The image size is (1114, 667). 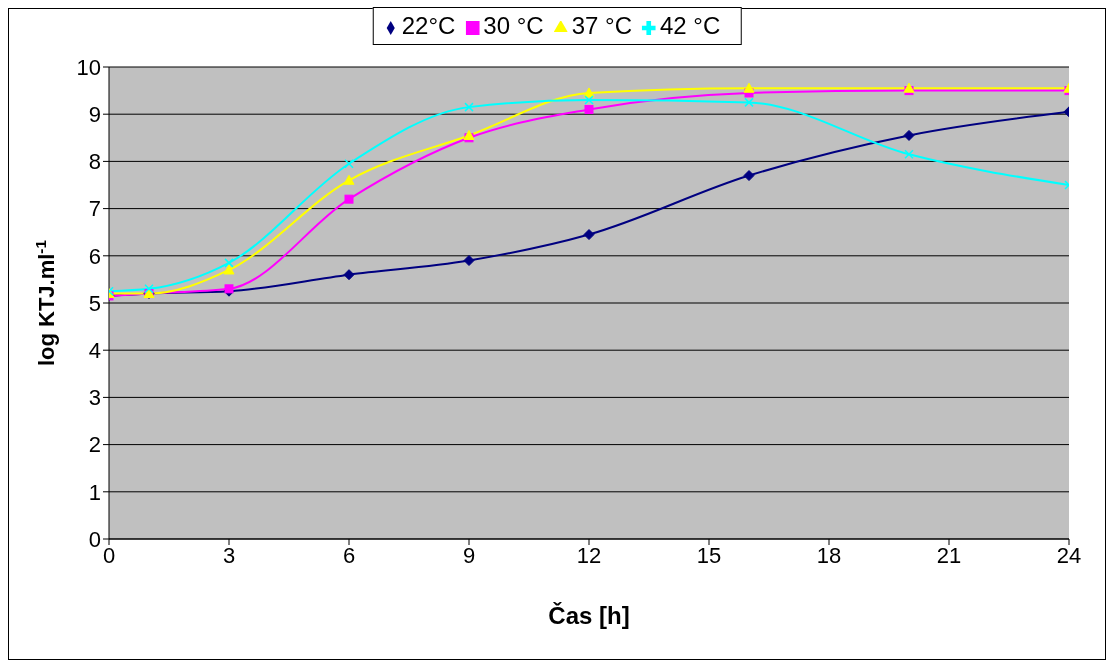 What do you see at coordinates (428, 25) in the screenshot?
I see `legend-label: 22°C` at bounding box center [428, 25].